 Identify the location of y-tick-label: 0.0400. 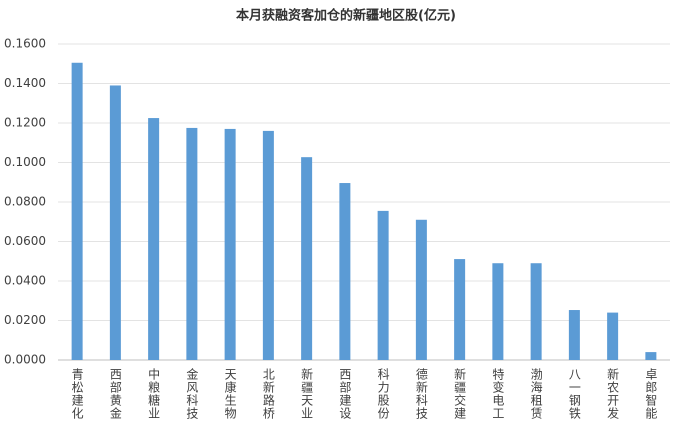
(25, 281).